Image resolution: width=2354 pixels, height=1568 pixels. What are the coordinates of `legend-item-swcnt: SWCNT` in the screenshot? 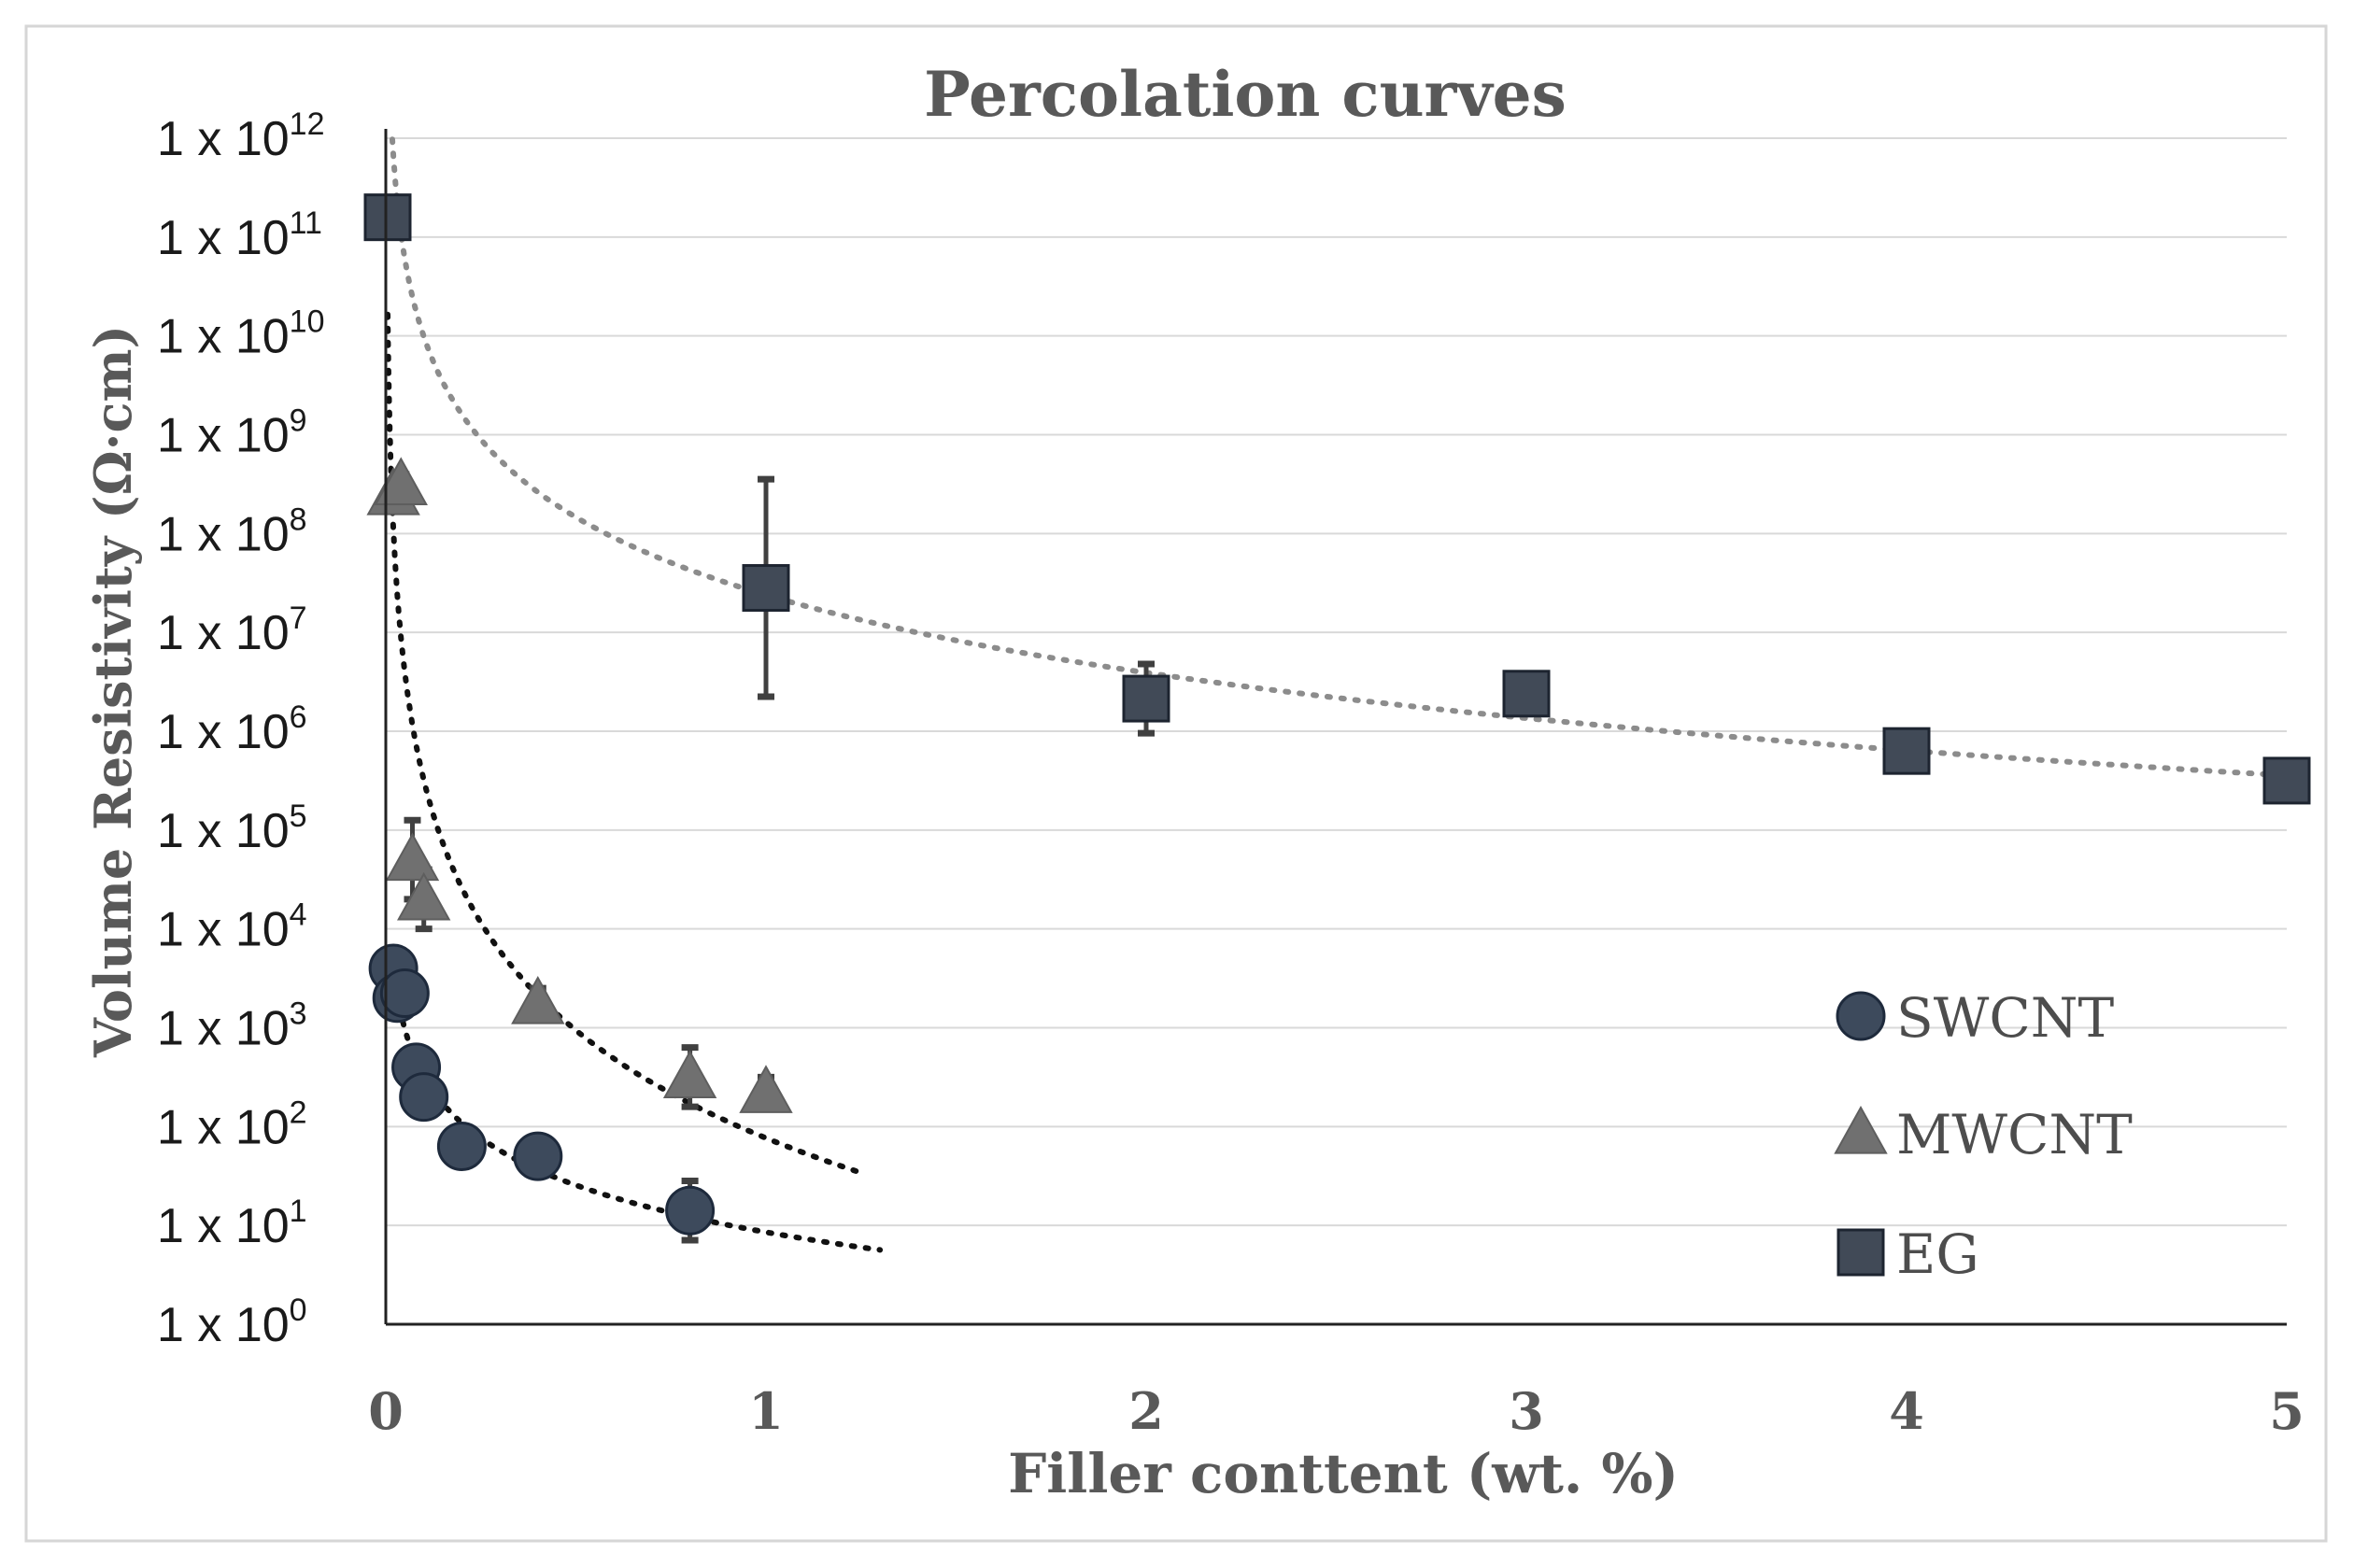 It's located at (1975, 1018).